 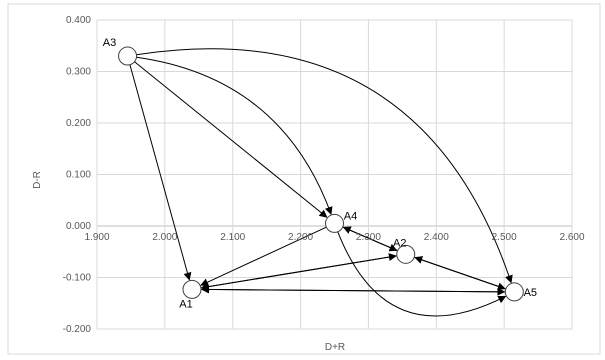 I want to click on y-tick-label: 0.300, so click(x=78, y=72).